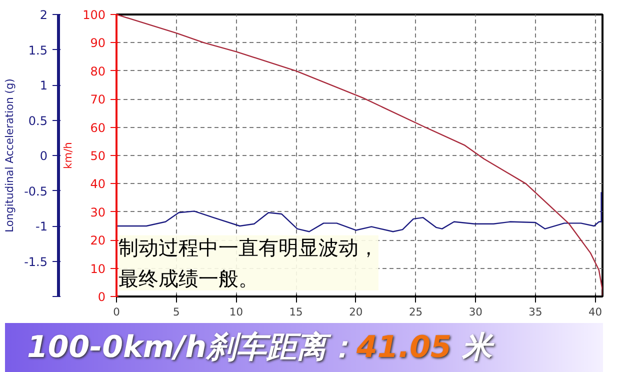 This screenshot has width=620, height=372. Describe the element at coordinates (98, 212) in the screenshot. I see `y2-tick-label: 30` at that location.